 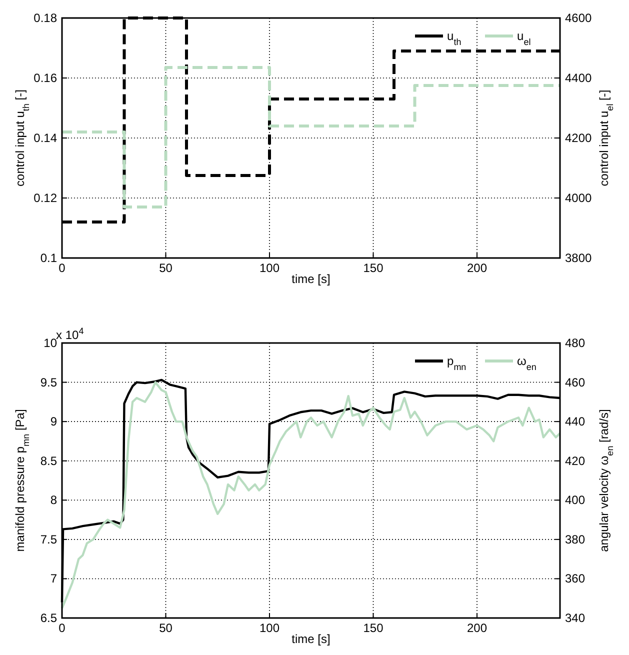 I want to click on legend-label: u$_{el}$, so click(x=524, y=38).